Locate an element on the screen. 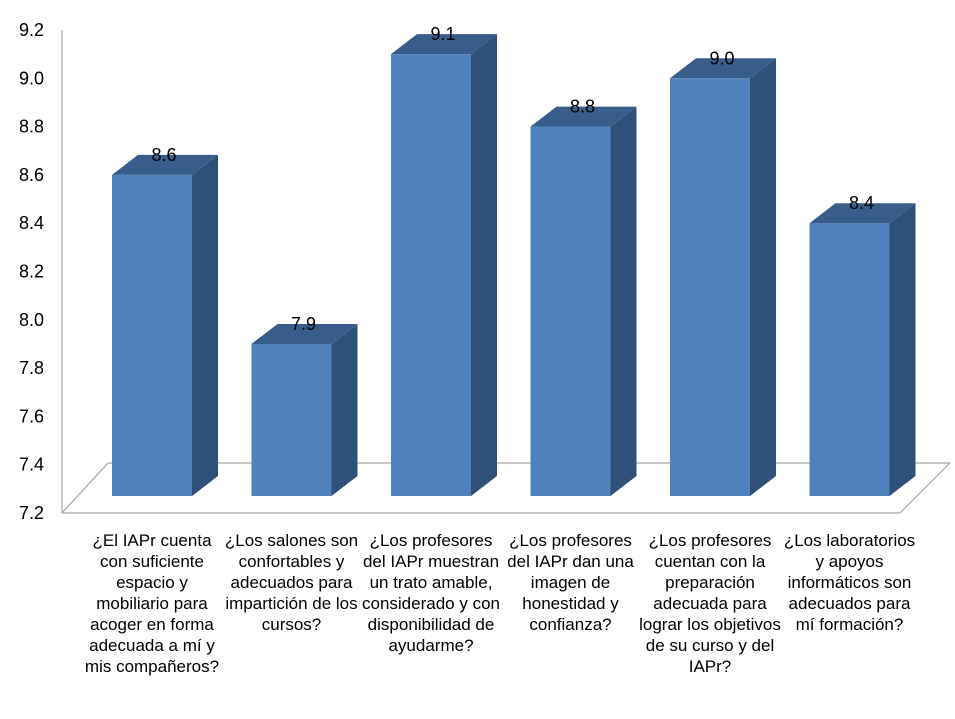  y-tick-label: 7.2 is located at coordinates (31, 513).